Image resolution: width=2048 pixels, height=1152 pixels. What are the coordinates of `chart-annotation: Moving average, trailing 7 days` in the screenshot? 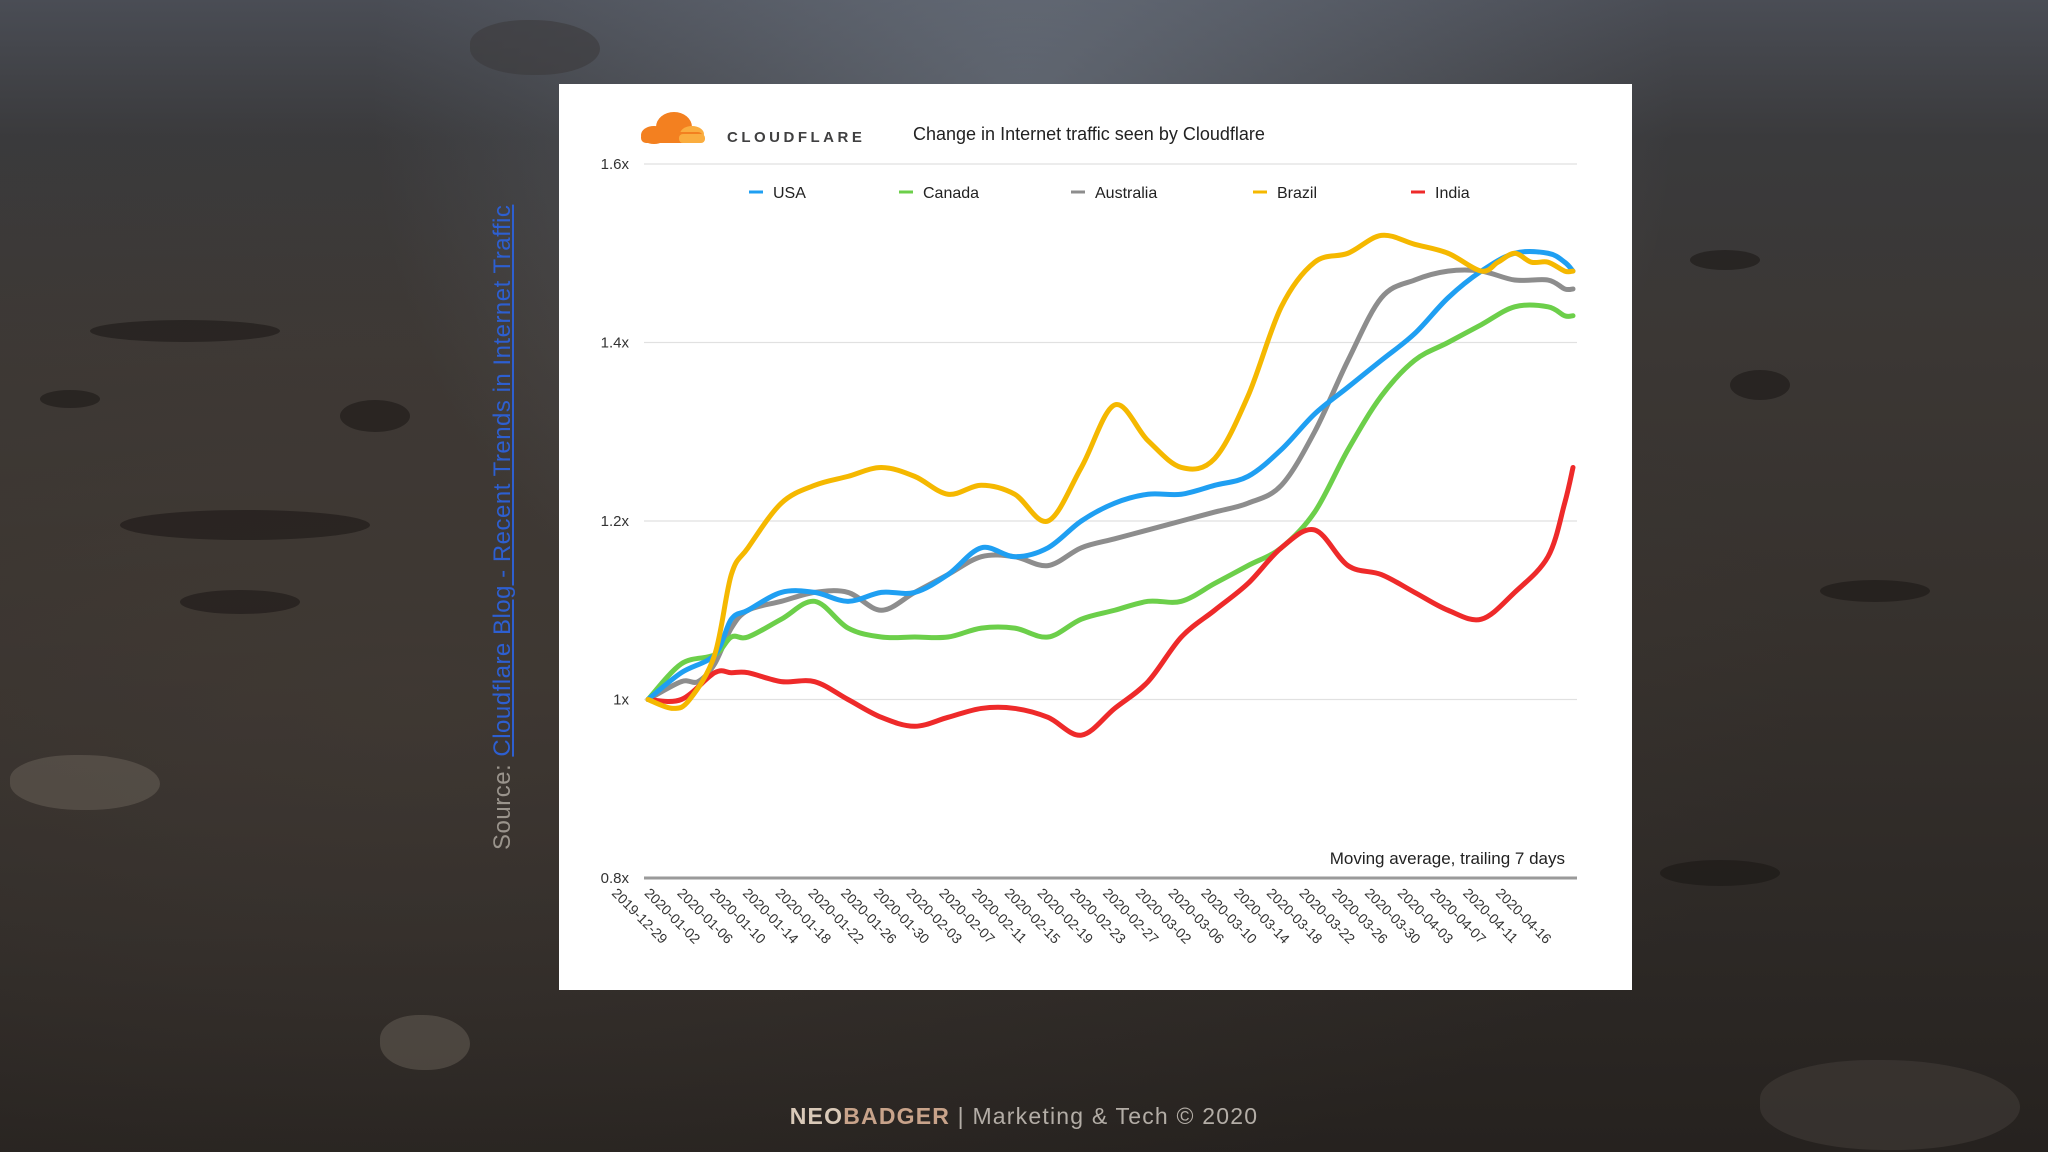 It's located at (1447, 858).